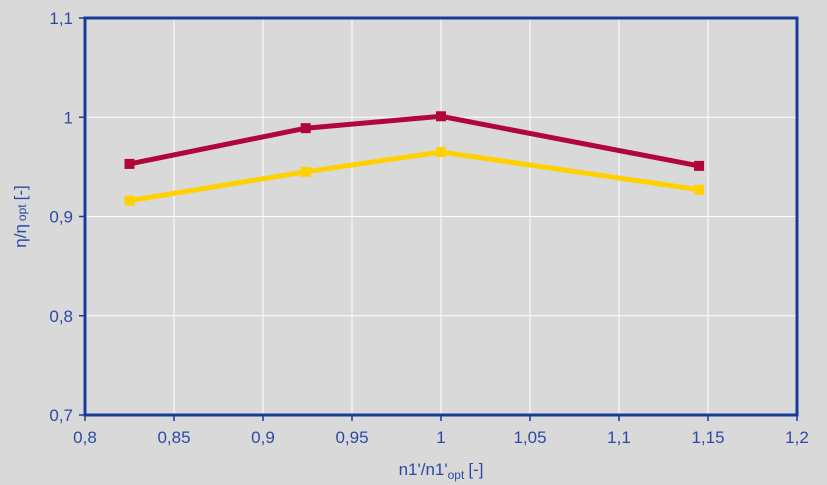 This screenshot has height=485, width=827. Describe the element at coordinates (797, 437) in the screenshot. I see `x-tick-label: 1,2` at that location.